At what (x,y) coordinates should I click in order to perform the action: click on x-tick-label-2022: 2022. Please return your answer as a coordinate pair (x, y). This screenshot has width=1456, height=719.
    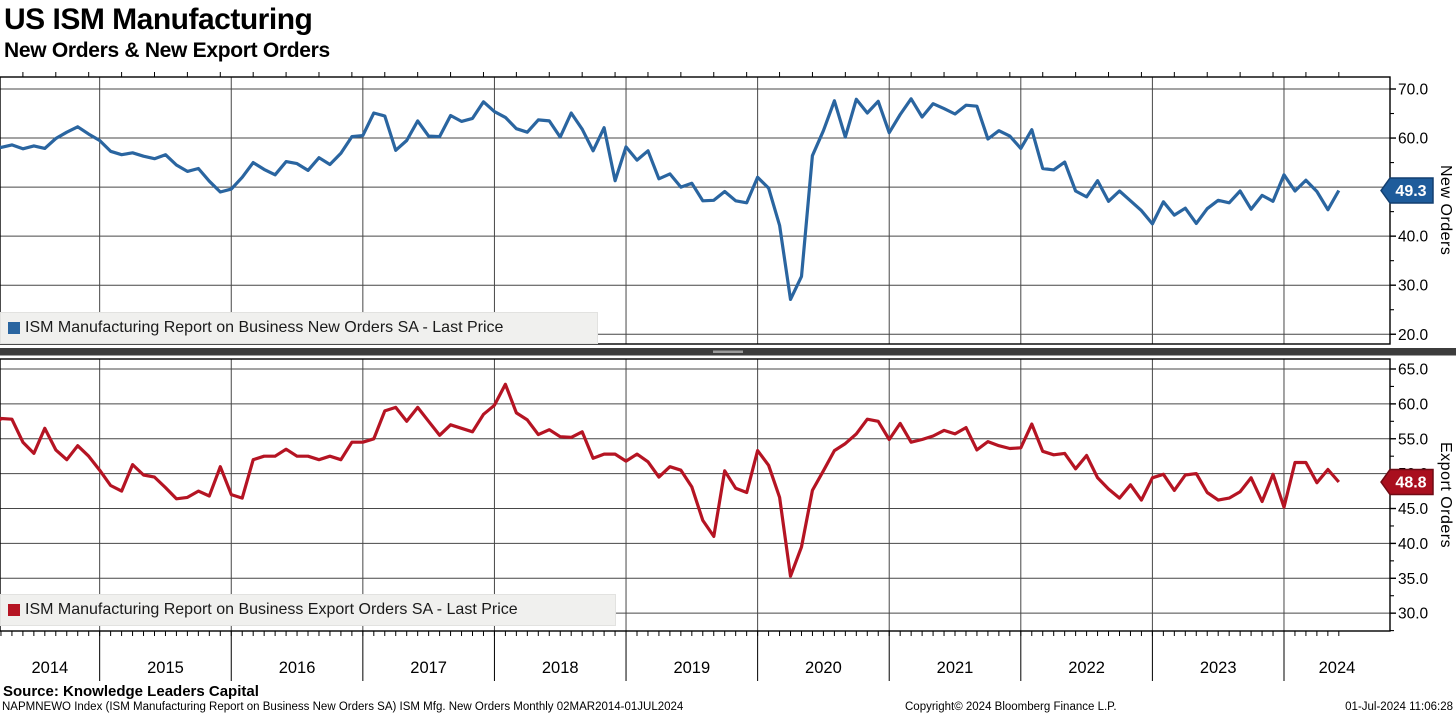
    Looking at the image, I should click on (1086, 668).